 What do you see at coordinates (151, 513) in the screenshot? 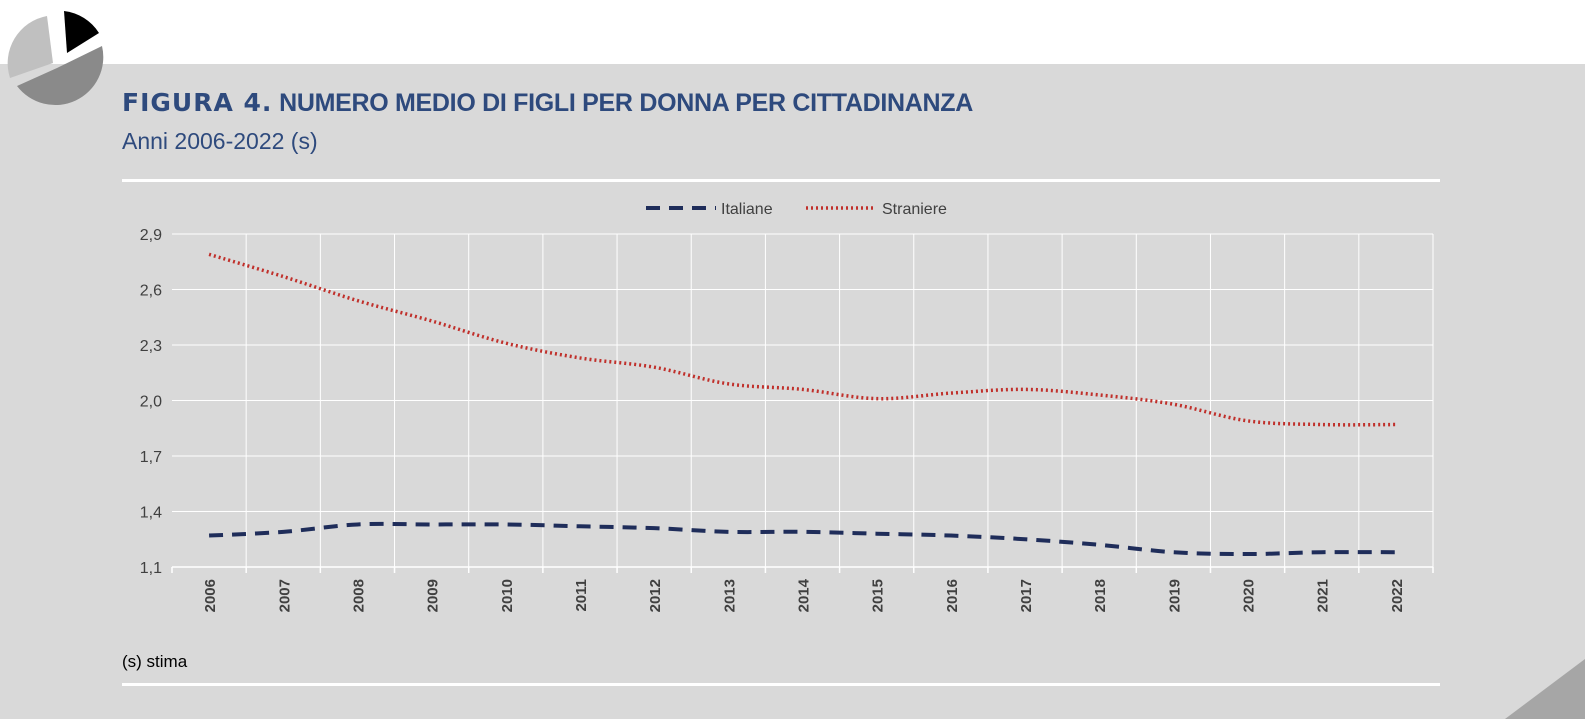
I see `y-tick-label: 1,4` at bounding box center [151, 513].